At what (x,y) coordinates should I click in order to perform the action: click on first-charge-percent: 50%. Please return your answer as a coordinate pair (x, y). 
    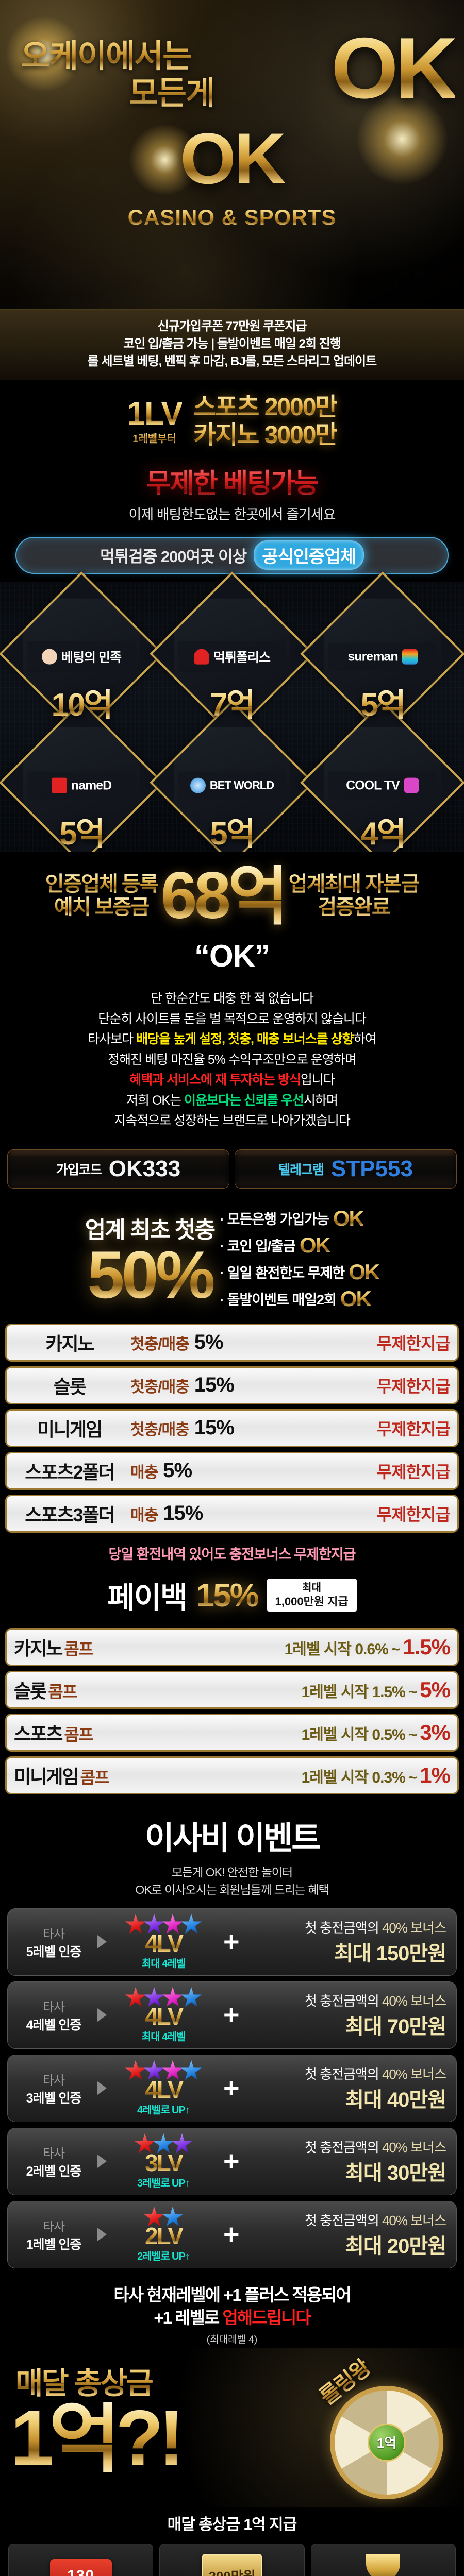
    Looking at the image, I should click on (150, 1274).